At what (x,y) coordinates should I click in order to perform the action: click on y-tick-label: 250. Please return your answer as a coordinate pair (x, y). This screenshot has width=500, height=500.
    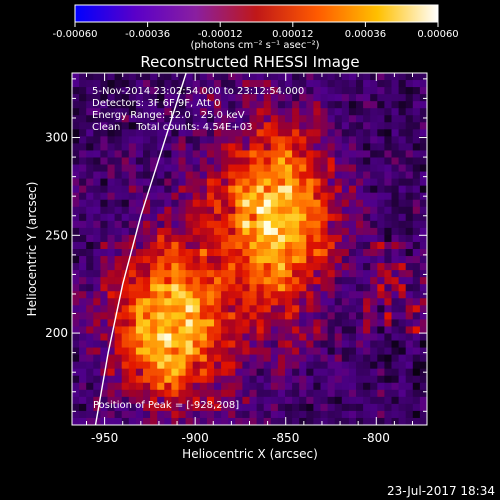
    Looking at the image, I should click on (56, 235).